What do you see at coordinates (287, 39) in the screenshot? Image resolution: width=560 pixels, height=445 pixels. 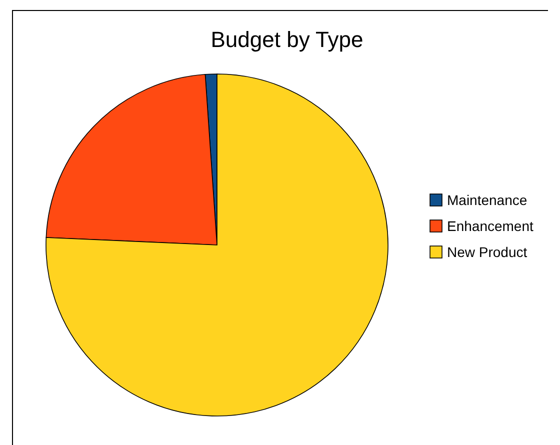 I see `chart-title: Budget by Type` at bounding box center [287, 39].